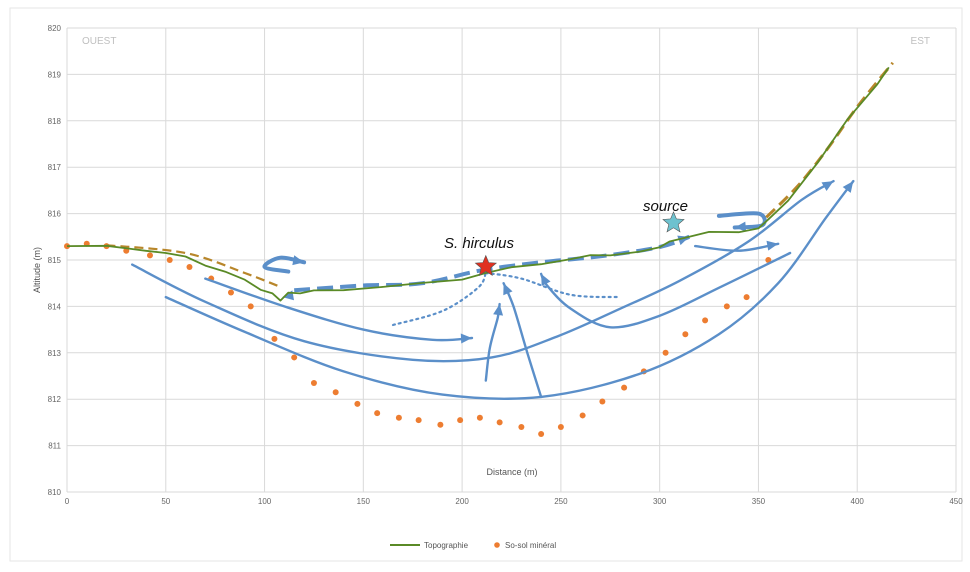 The width and height of the screenshot is (970, 572). Describe the element at coordinates (759, 501) in the screenshot. I see `x-tick-label: 350` at that location.